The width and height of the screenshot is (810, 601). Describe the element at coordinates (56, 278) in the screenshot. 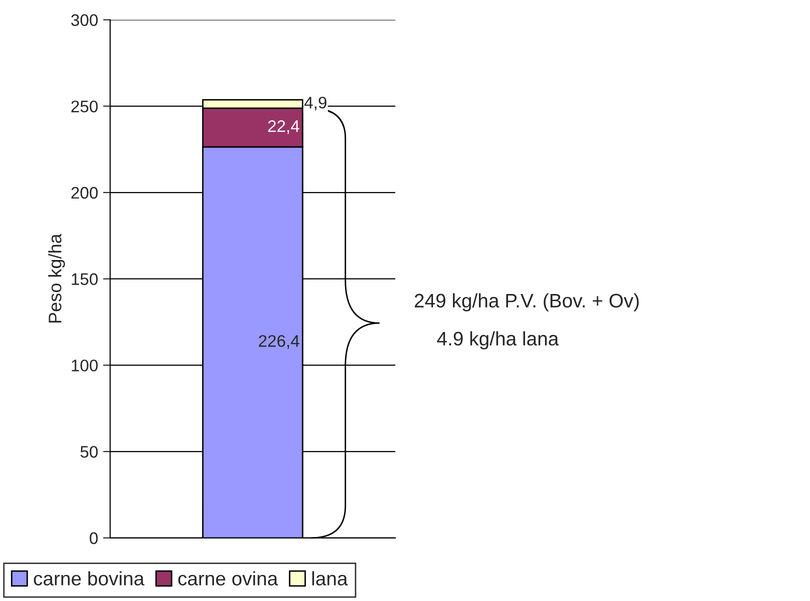

I see `y-axis-title: Peso kg/ha` at that location.